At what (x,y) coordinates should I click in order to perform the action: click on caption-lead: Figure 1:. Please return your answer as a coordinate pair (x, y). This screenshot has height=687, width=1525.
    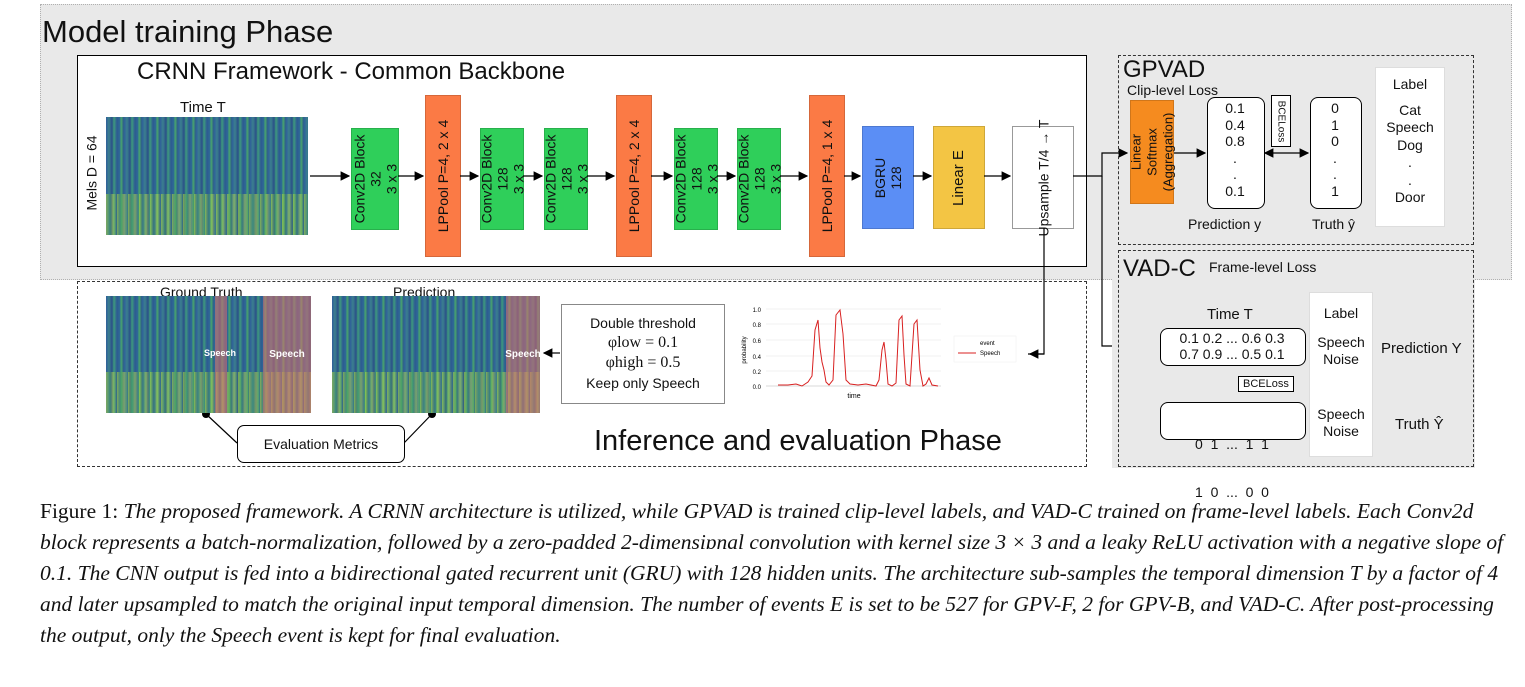
    Looking at the image, I should click on (79, 511).